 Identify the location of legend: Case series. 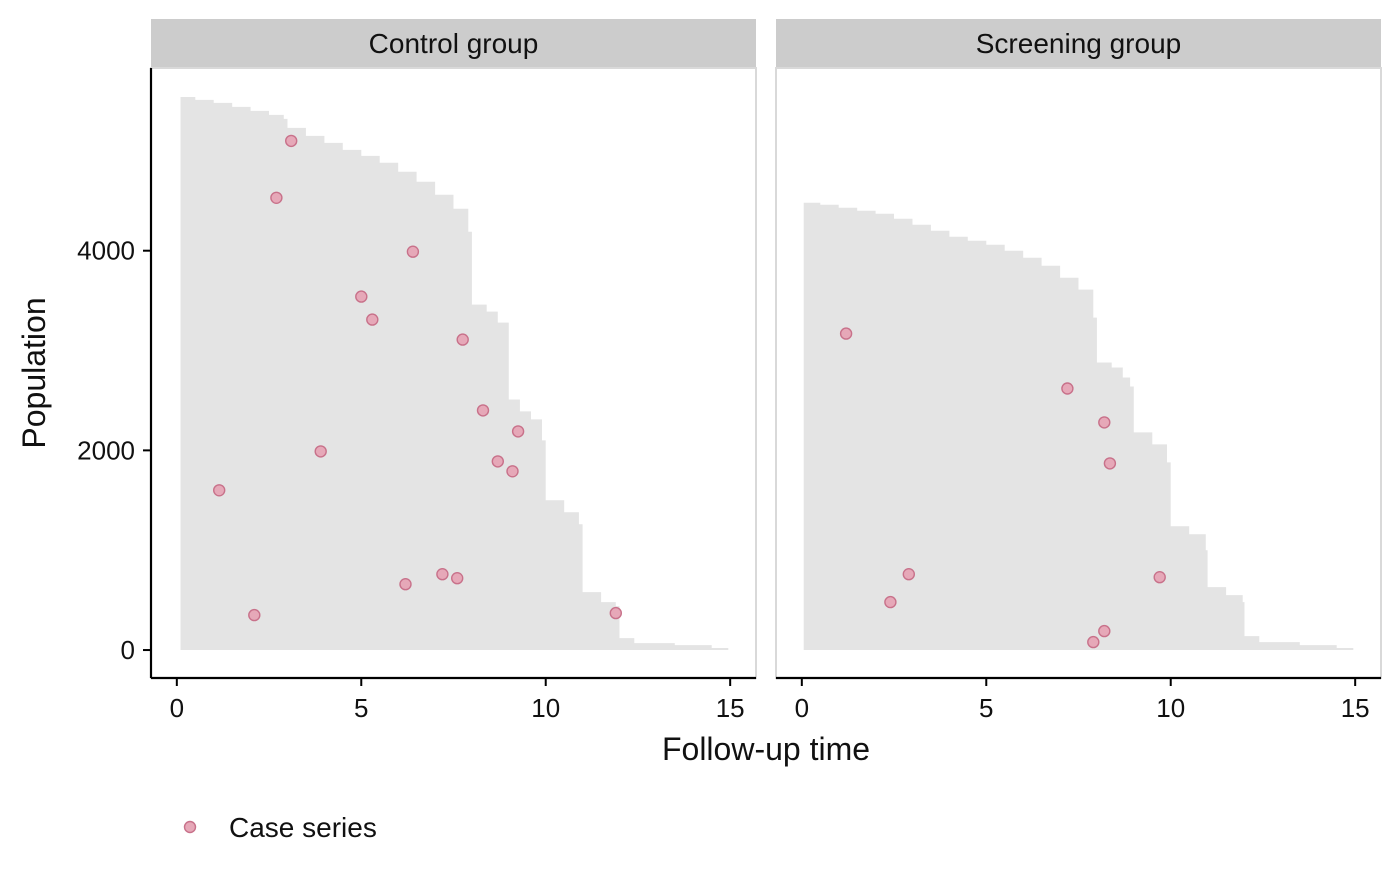
(280, 827).